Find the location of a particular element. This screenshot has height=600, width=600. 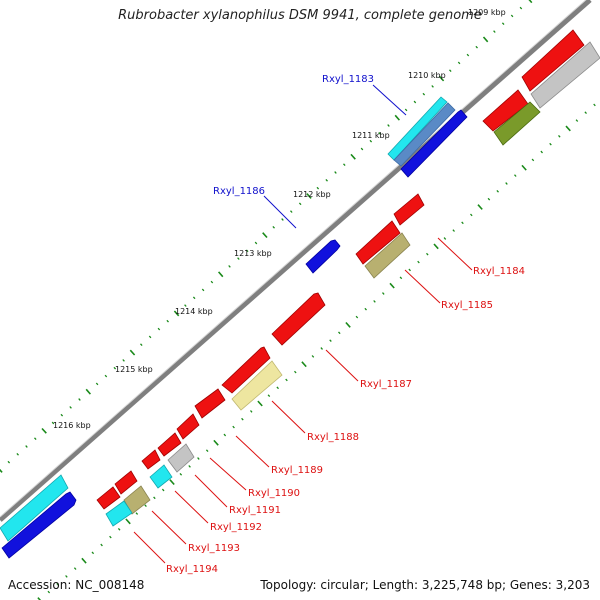

gene-cyan-left is located at coordinates (34, 508).